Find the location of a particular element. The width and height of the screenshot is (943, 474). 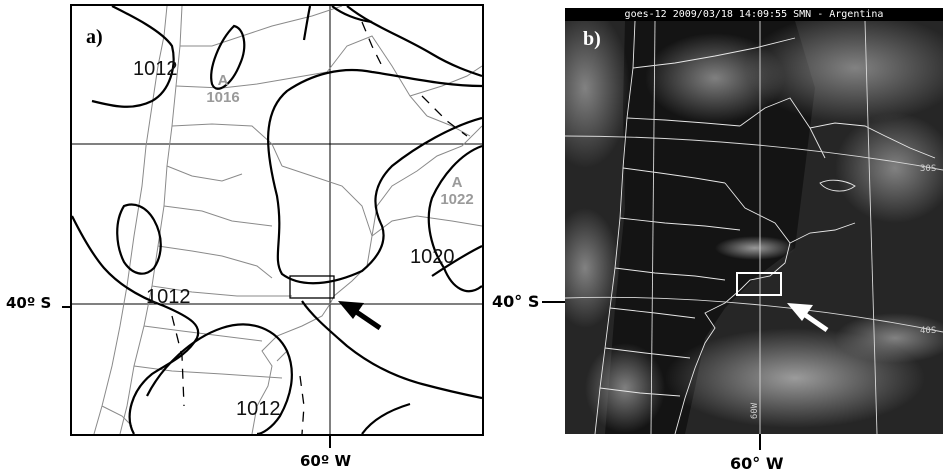

latitude-tick-b is located at coordinates (553, 302).